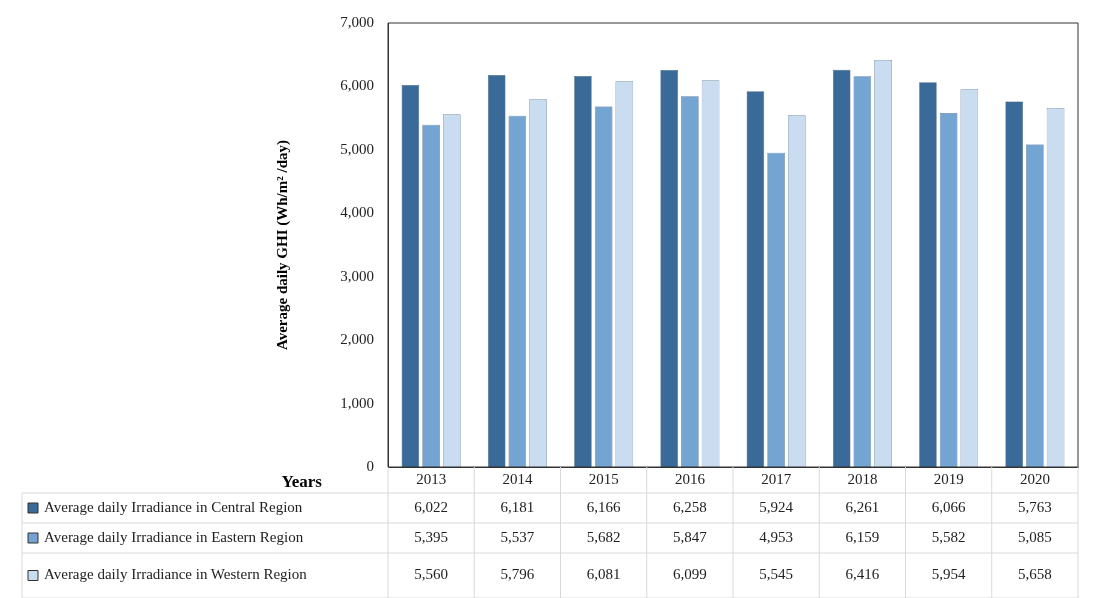 The width and height of the screenshot is (1102, 598). I want to click on data-label: 6,258, so click(690, 506).